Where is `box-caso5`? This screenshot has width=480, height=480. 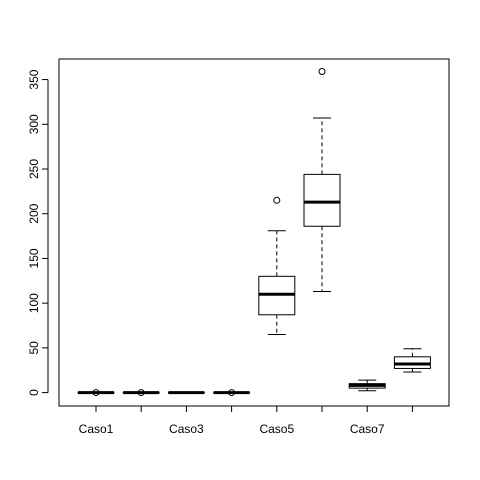 box-caso5 is located at coordinates (277, 265).